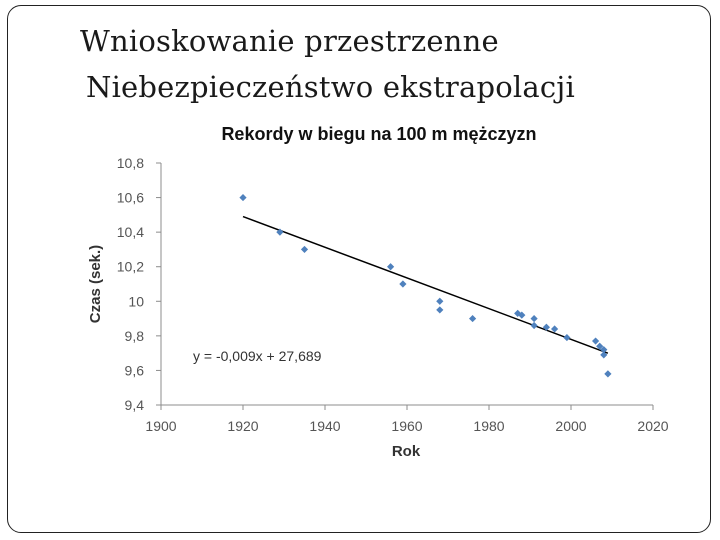 The width and height of the screenshot is (720, 540). What do you see at coordinates (130, 163) in the screenshot?
I see `y-tick-label: 10,8` at bounding box center [130, 163].